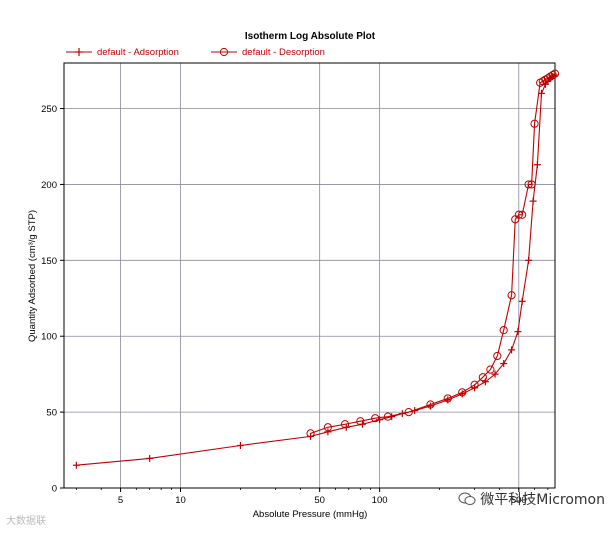 The height and width of the screenshot is (533, 611). Describe the element at coordinates (519, 500) in the screenshot. I see `x-tick-label: 500` at that location.